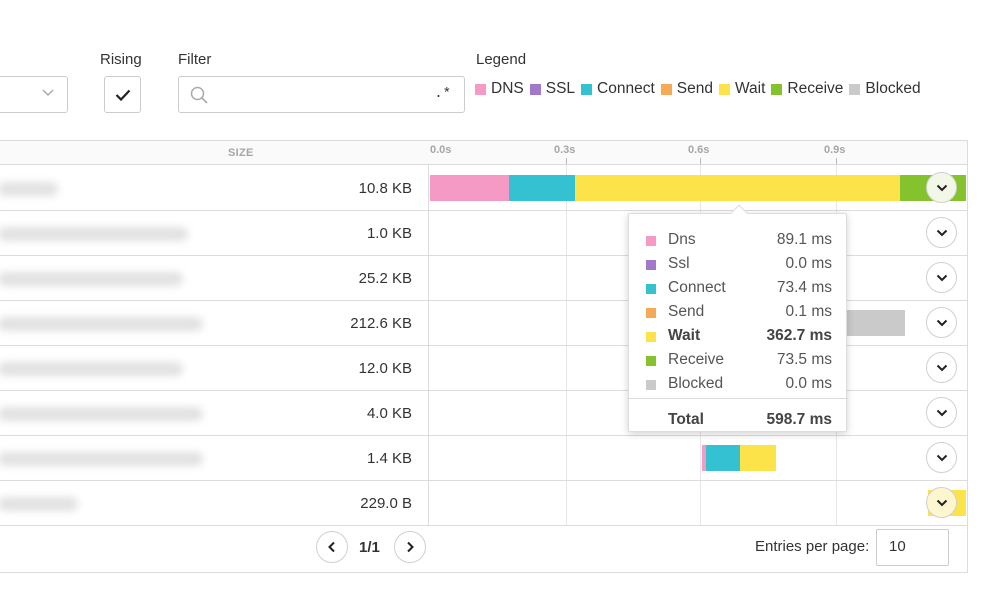  Describe the element at coordinates (815, 88) in the screenshot. I see `legend-item-label: Receive` at that location.